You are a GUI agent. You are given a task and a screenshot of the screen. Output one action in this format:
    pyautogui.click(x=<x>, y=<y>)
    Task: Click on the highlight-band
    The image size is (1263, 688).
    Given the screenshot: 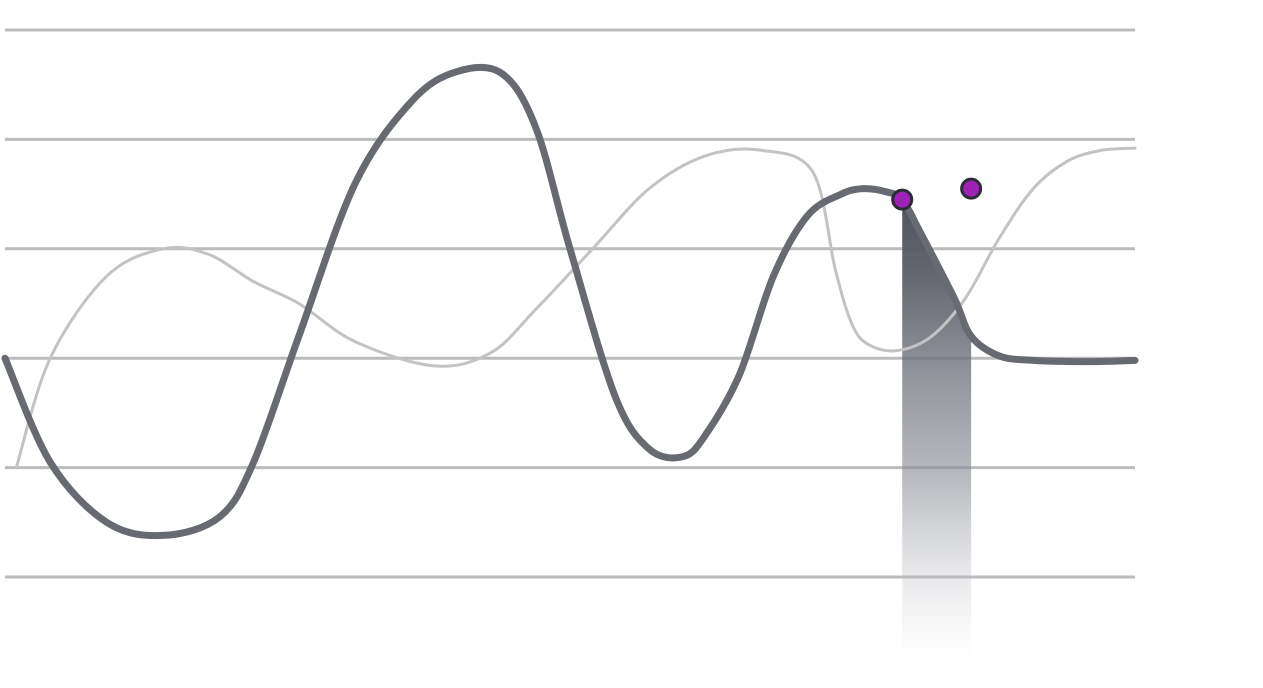 What is the action you would take?
    pyautogui.click(x=937, y=430)
    